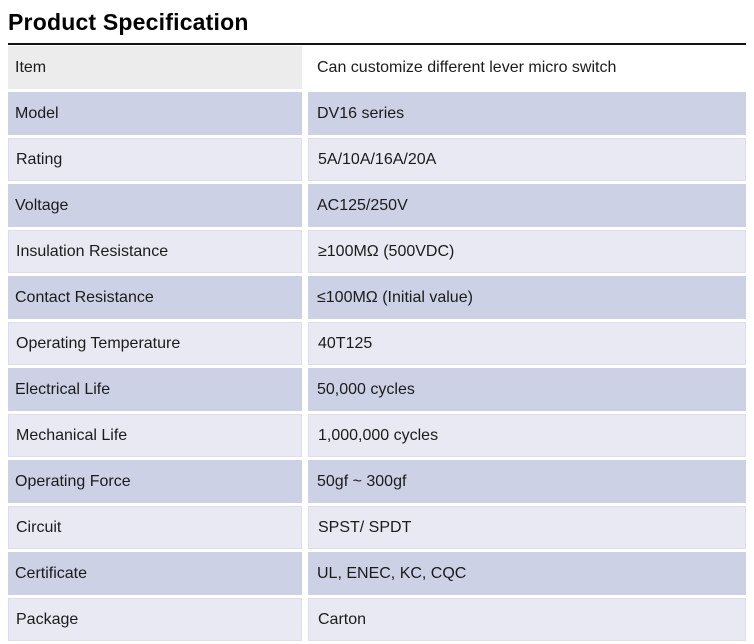 This screenshot has height=644, width=754. Describe the element at coordinates (155, 527) in the screenshot. I see `spec-row-label: Circuit` at that location.